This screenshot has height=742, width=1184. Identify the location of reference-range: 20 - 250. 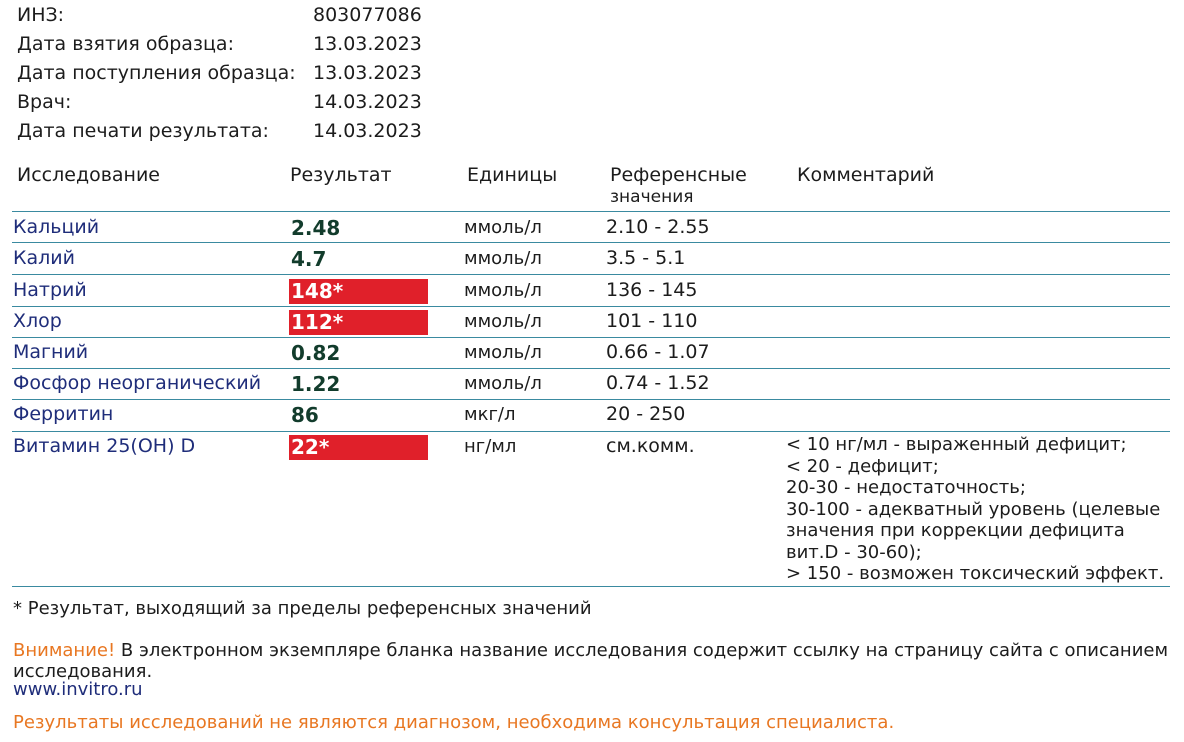
(646, 414).